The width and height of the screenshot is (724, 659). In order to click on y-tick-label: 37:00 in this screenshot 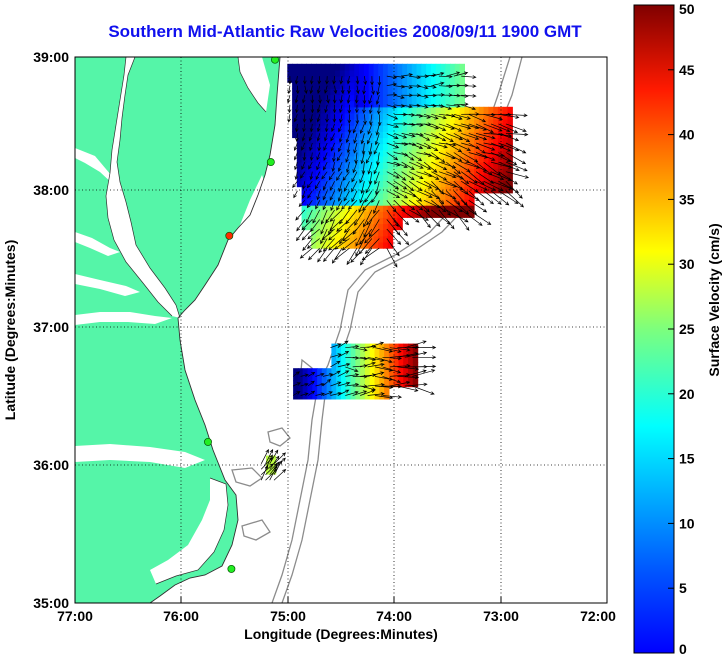, I will do `click(51, 327)`.